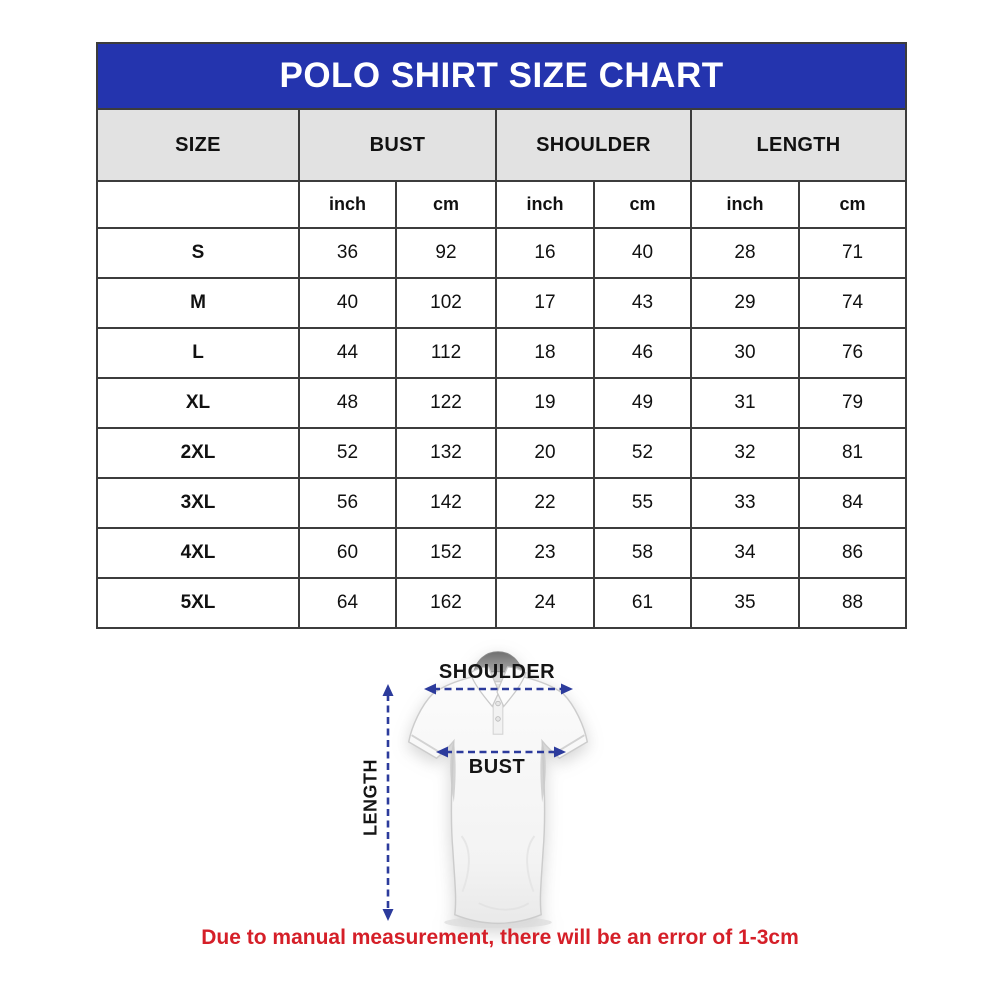 This screenshot has height=1000, width=1000. I want to click on value-cell: 61, so click(642, 603).